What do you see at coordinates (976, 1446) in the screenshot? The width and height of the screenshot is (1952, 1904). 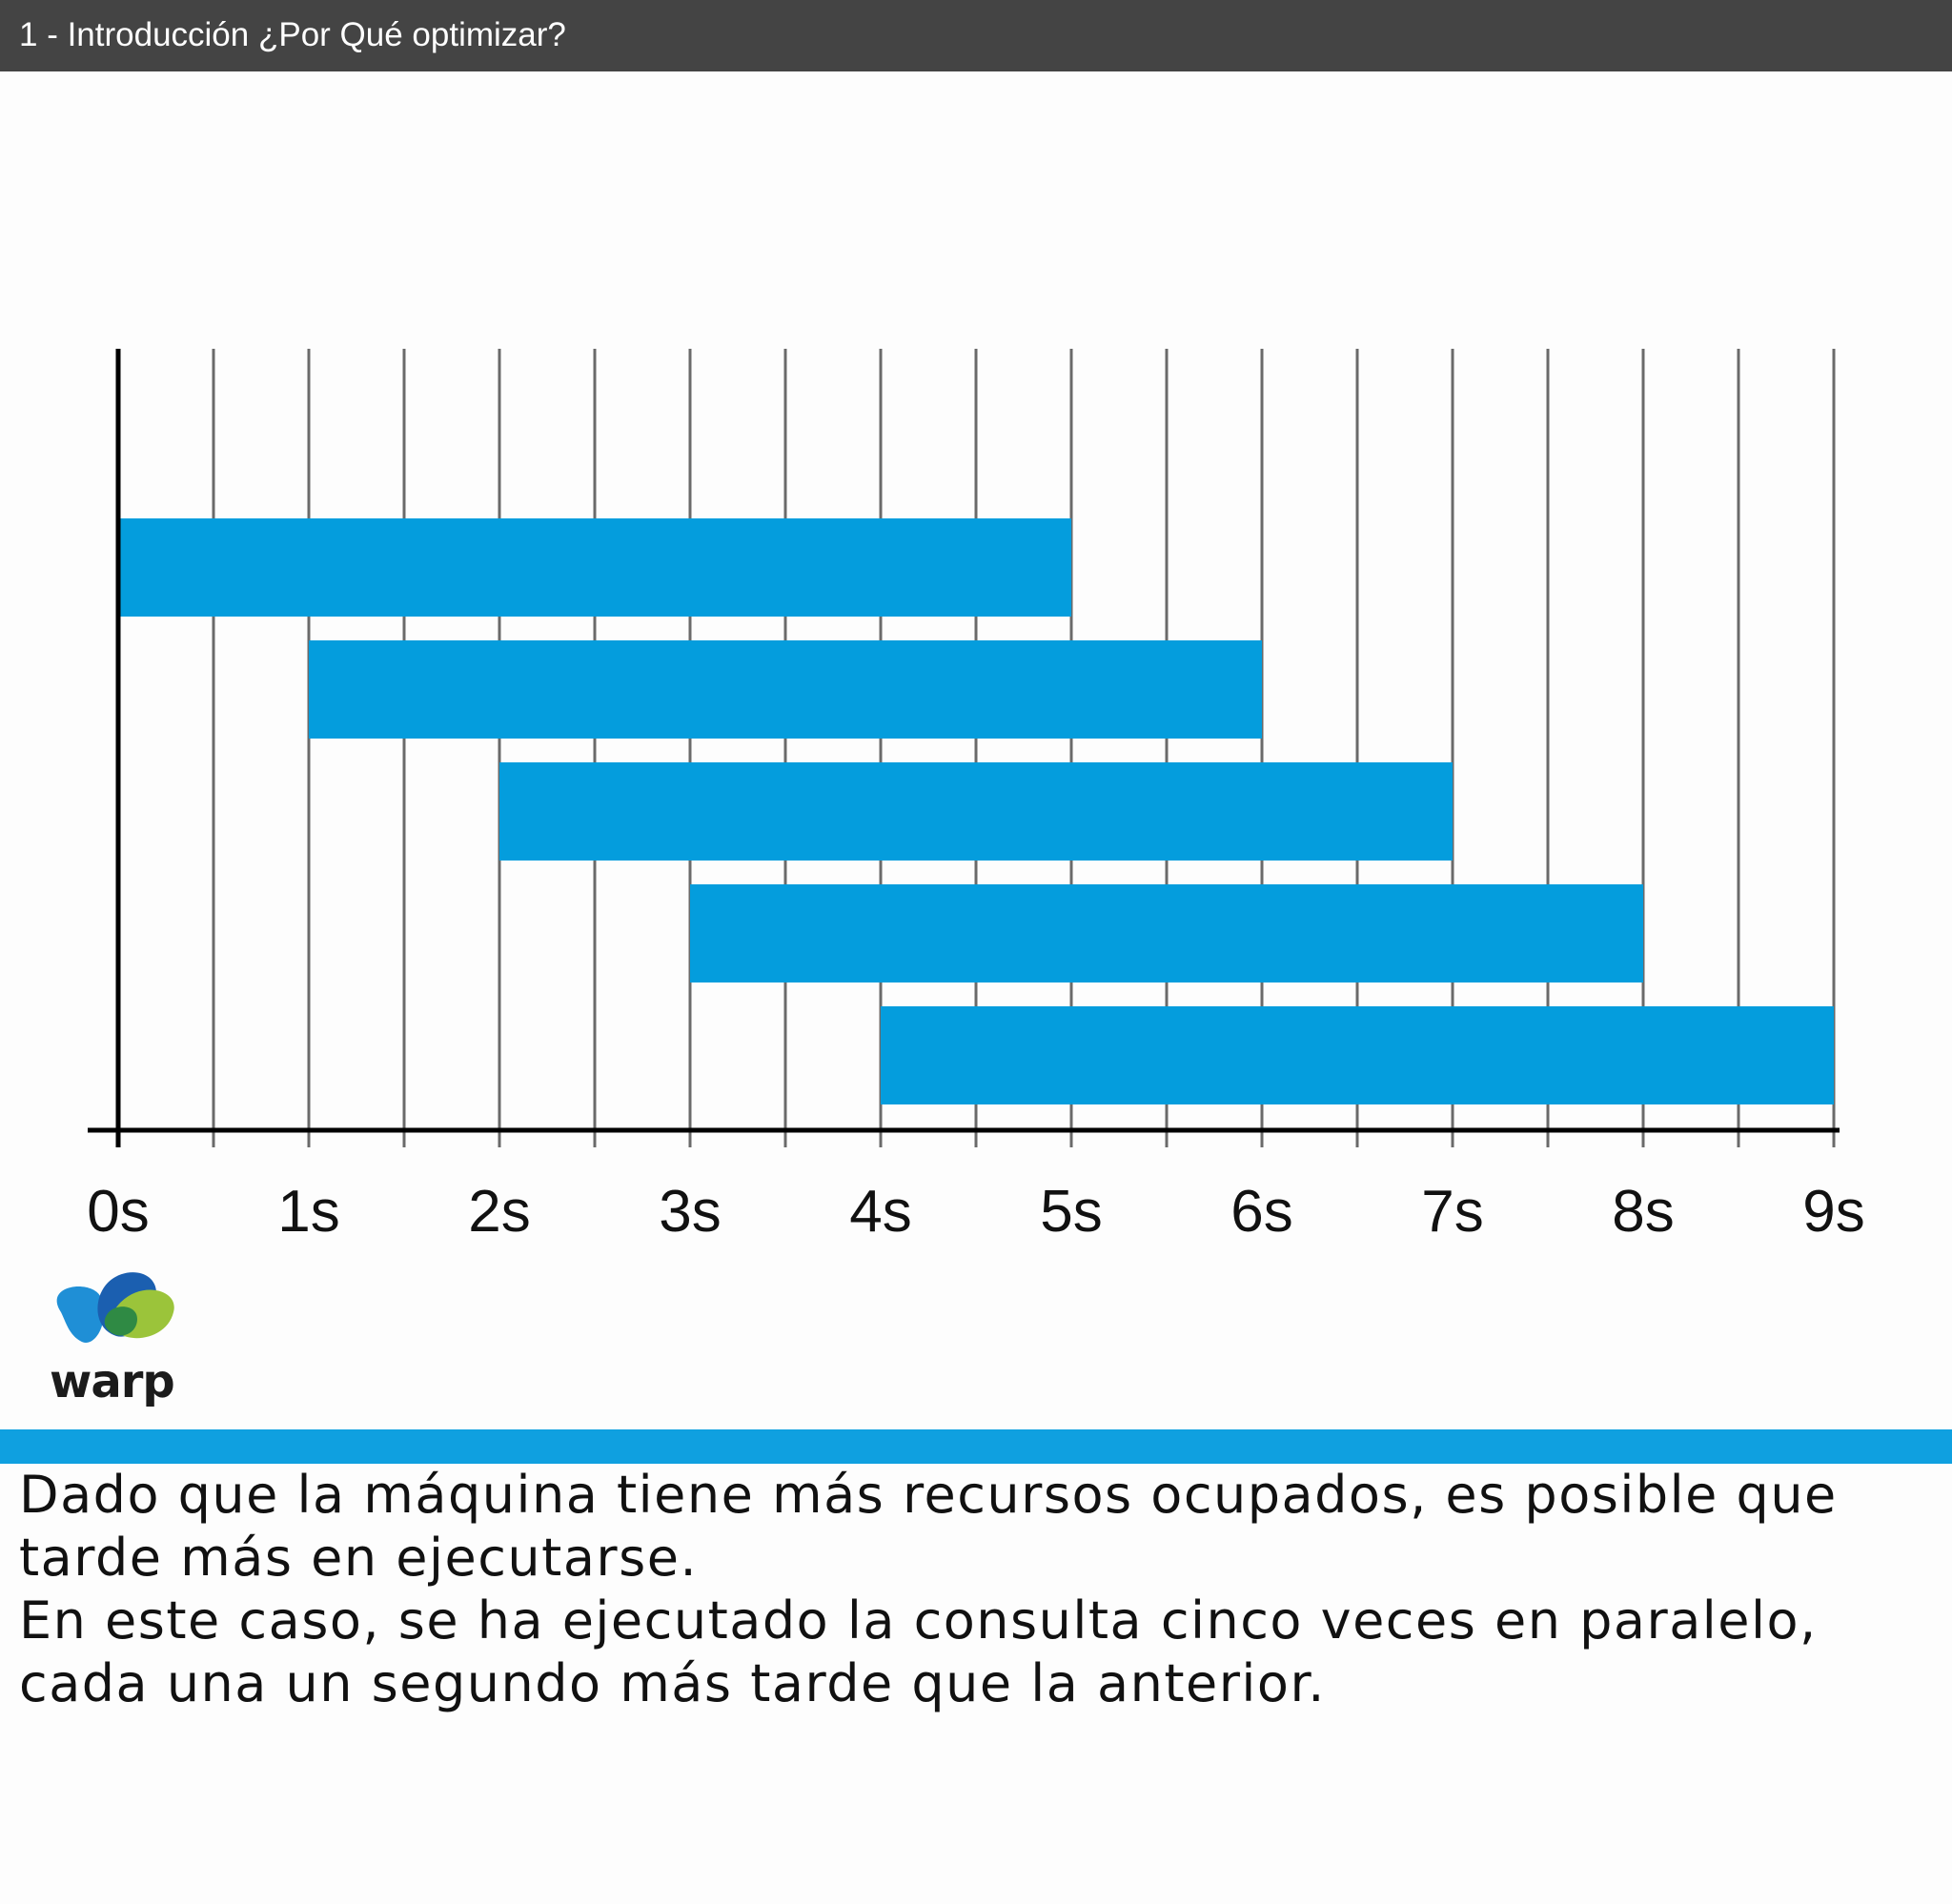 I see `accent-divider` at bounding box center [976, 1446].